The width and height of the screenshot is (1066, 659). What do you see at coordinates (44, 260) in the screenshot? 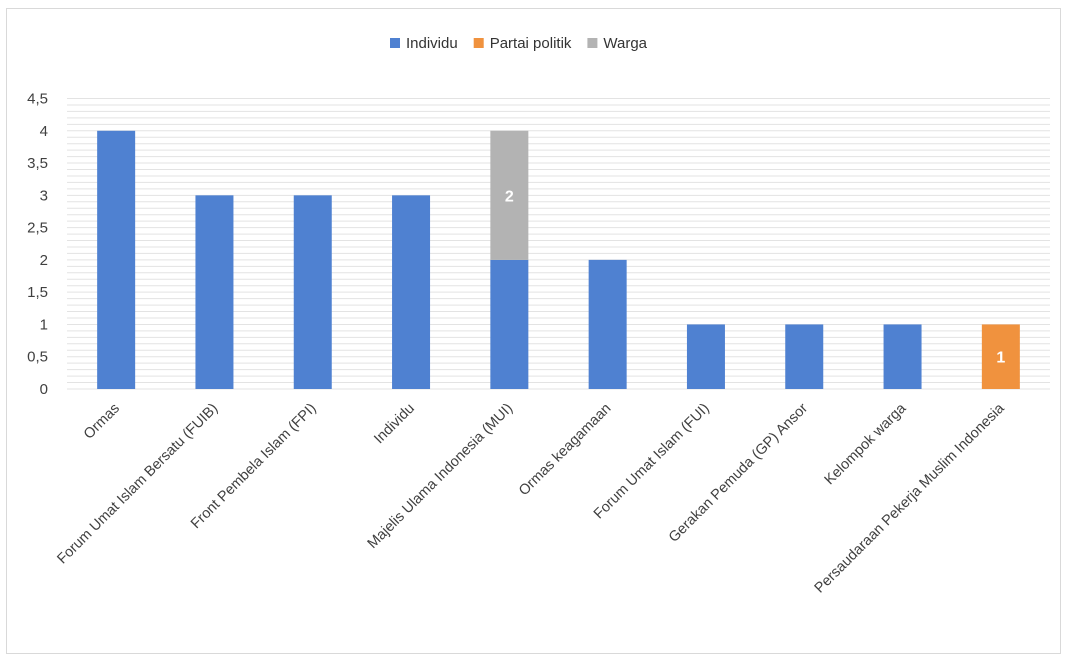
I see `y-tick-label: 2` at bounding box center [44, 260].